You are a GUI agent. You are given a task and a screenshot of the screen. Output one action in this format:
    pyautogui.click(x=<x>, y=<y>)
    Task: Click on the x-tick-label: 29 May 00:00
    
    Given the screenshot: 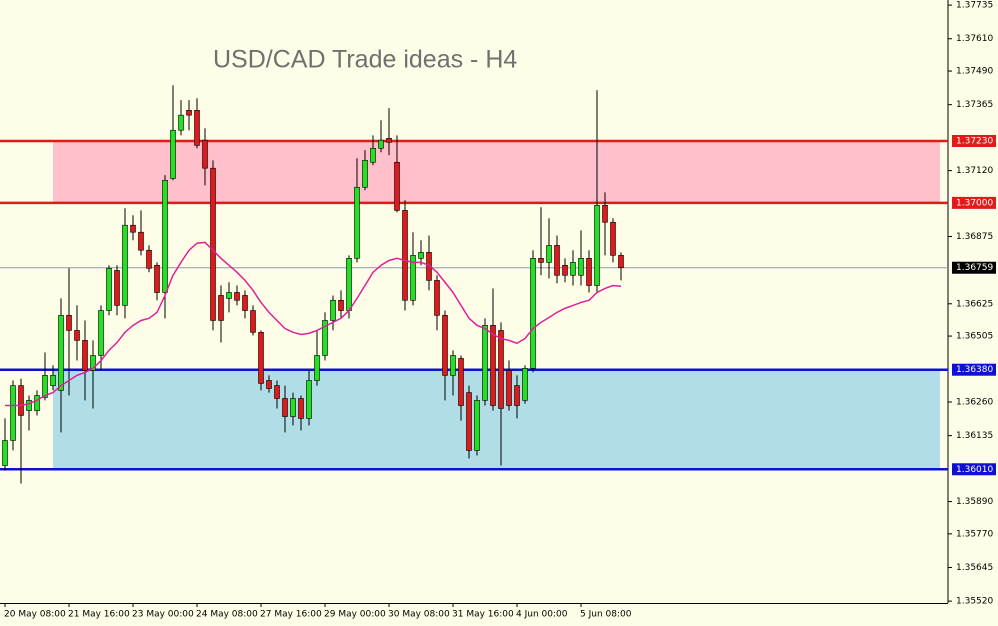 What is the action you would take?
    pyautogui.click(x=355, y=615)
    